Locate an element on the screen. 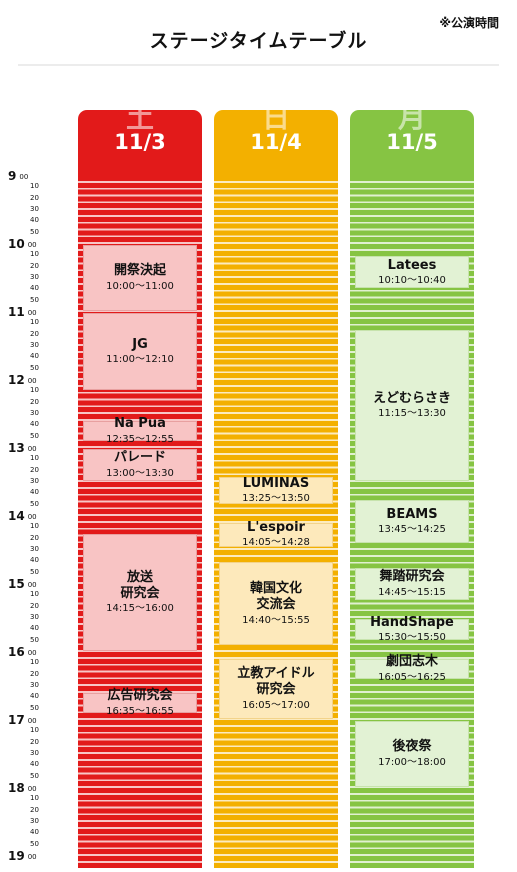 The image size is (517, 872). hour-label: 13 00 is located at coordinates (22, 448).